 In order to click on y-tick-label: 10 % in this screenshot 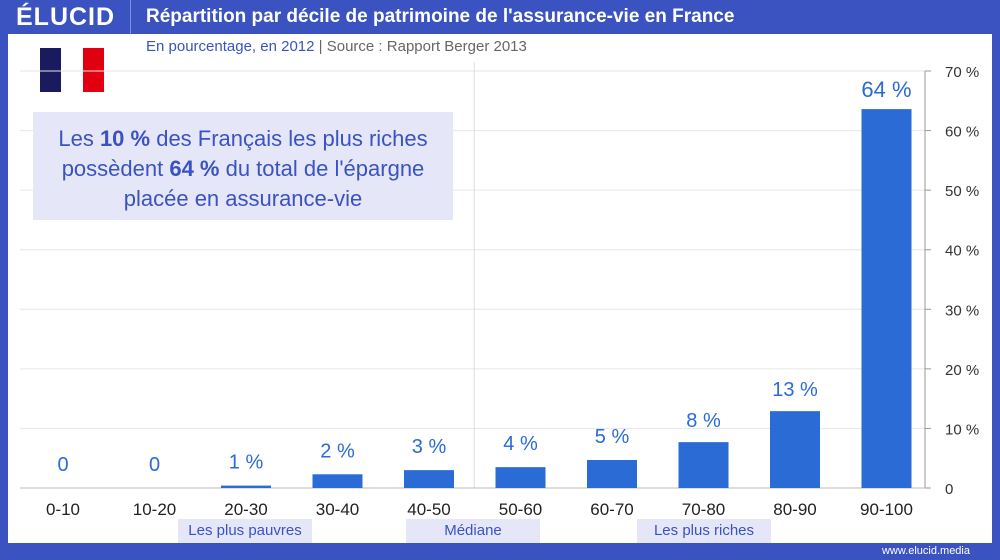, I will do `click(962, 429)`.